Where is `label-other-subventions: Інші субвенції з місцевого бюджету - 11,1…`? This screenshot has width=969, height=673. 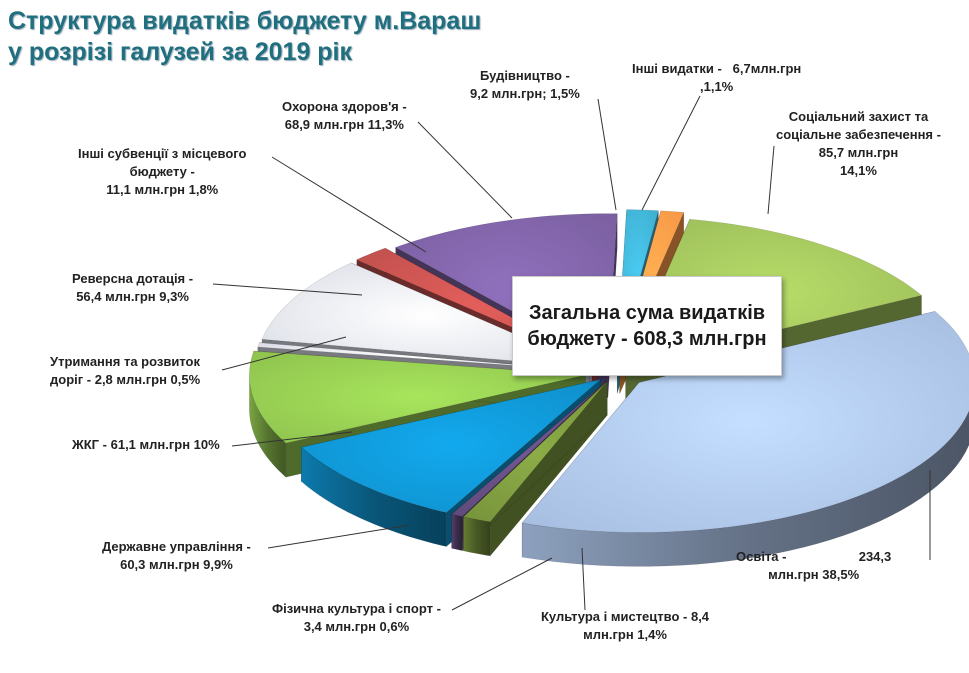 label-other-subventions: Інші субвенції з місцевого бюджету - 11,1… is located at coordinates (162, 171).